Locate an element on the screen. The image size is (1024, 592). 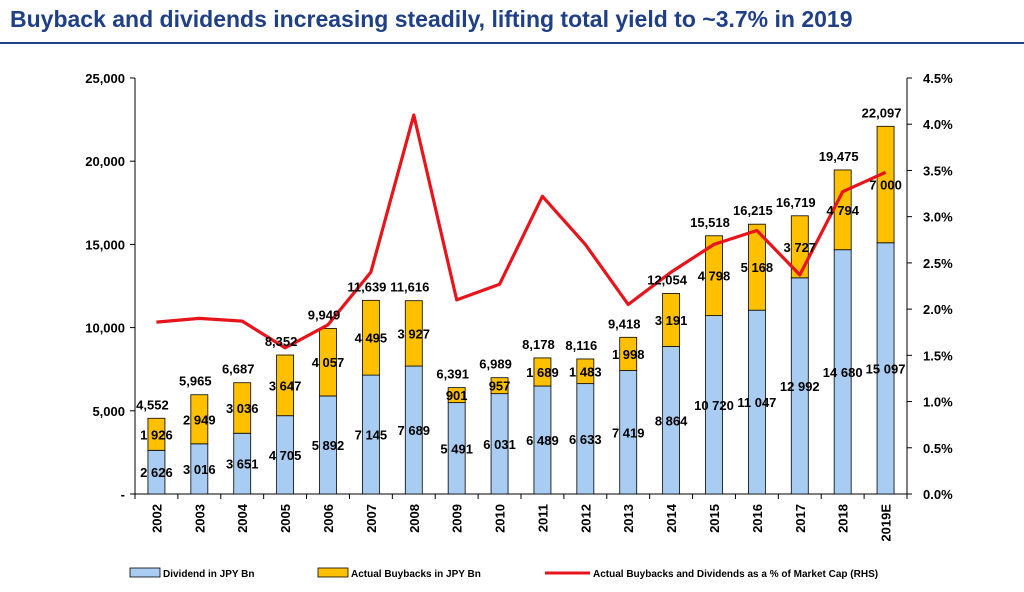
x-tick-label: 2002 is located at coordinates (156, 518).